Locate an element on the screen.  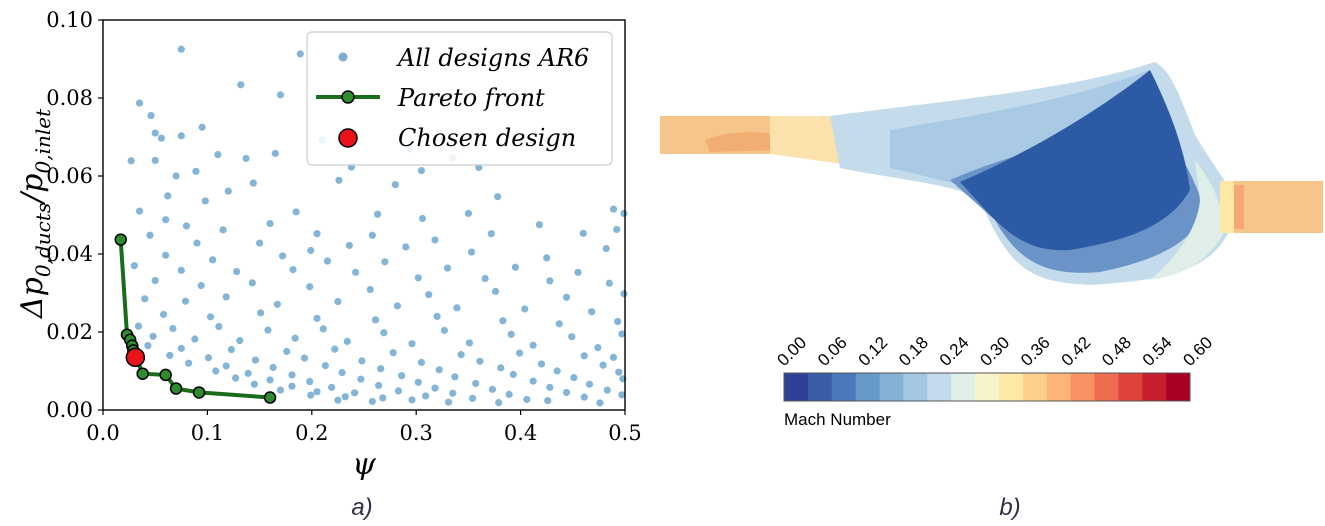
chosen-design-layer is located at coordinates (135, 357).